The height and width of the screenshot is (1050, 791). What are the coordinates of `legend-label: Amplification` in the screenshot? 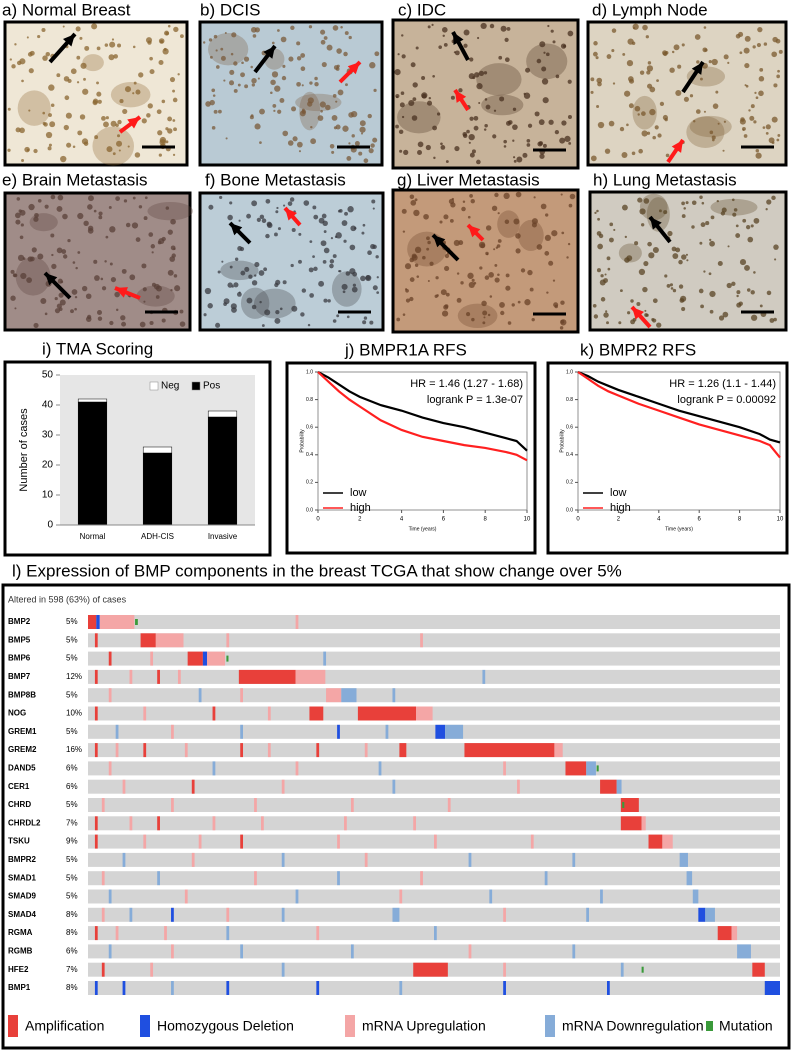 It's located at (64, 1026).